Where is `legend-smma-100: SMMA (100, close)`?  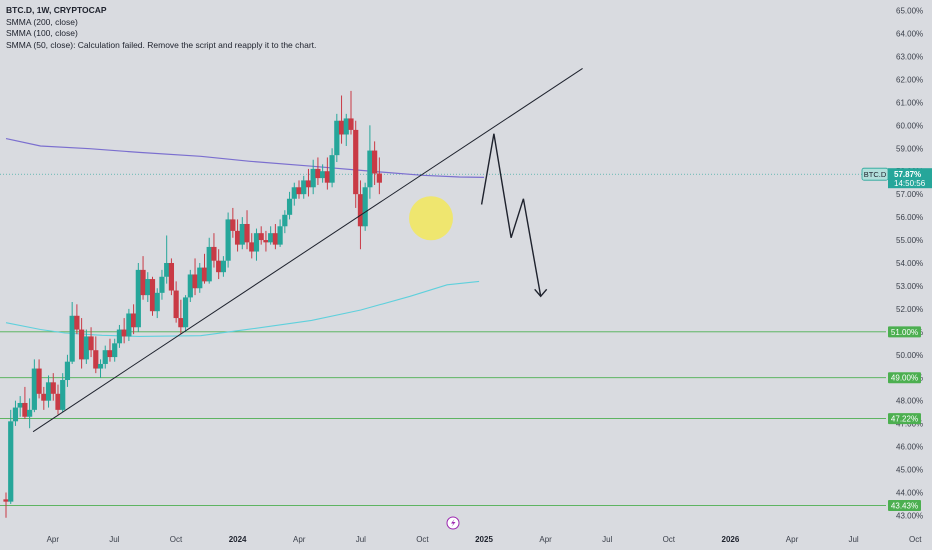
legend-smma-100: SMMA (100, close) is located at coordinates (42, 33).